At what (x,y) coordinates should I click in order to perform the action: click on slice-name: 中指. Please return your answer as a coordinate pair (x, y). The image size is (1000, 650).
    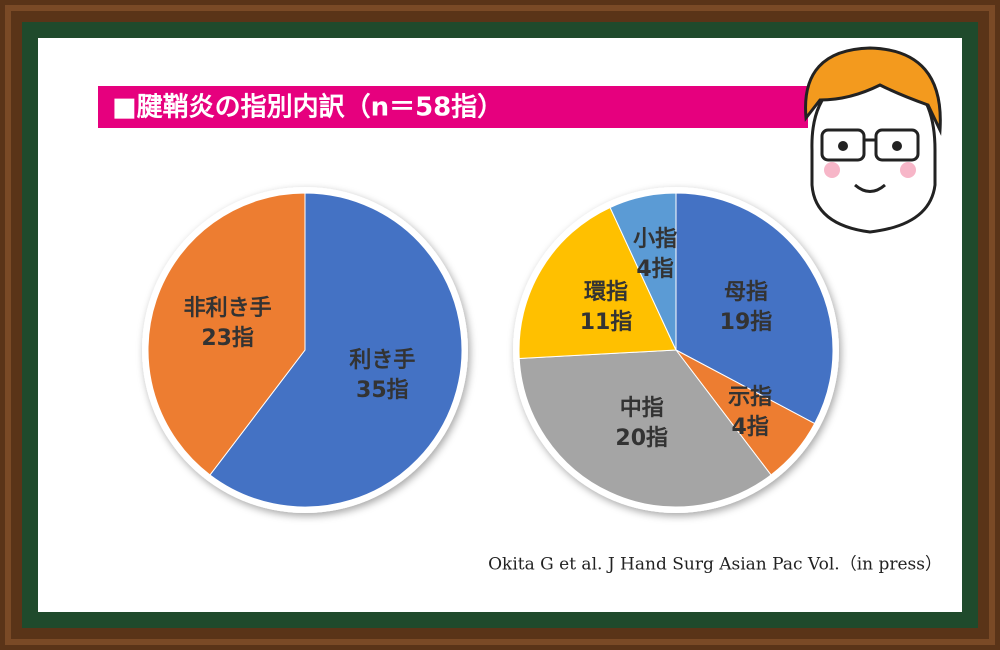
    Looking at the image, I should click on (642, 408).